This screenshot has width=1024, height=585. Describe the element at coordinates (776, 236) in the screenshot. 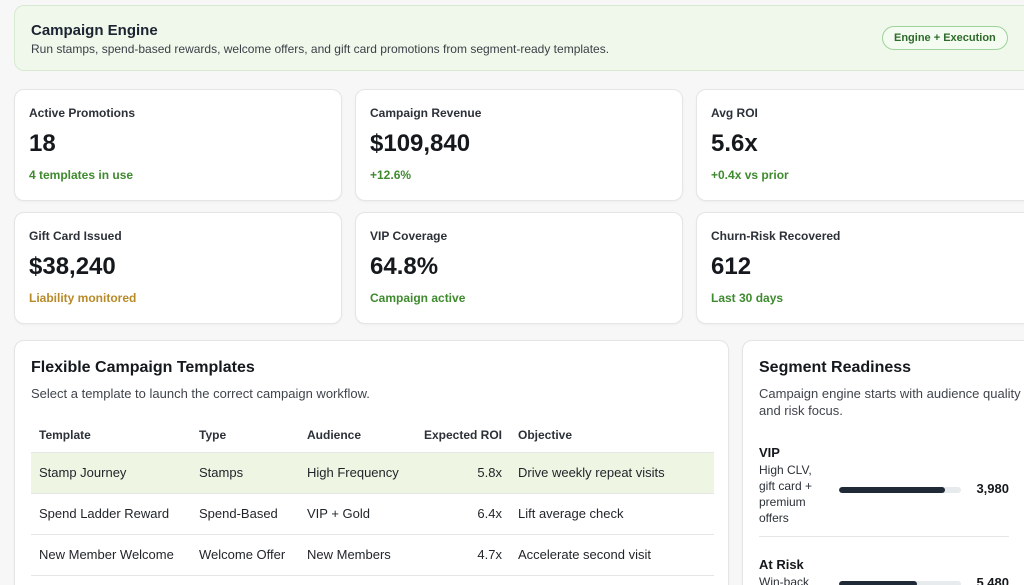

I see `stat-label: Churn-Risk Recovered` at that location.